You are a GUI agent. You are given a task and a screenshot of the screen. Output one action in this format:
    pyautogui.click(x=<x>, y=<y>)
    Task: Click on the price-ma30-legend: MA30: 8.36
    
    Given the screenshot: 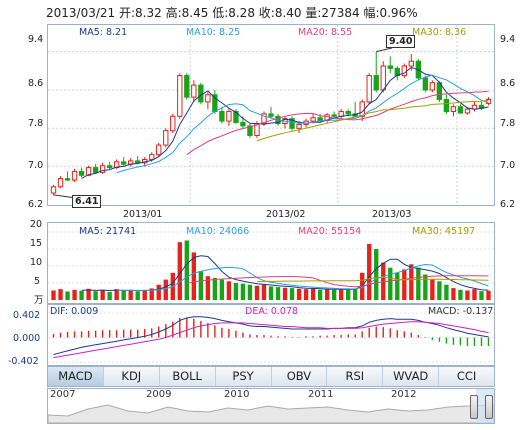 What is the action you would take?
    pyautogui.click(x=439, y=32)
    